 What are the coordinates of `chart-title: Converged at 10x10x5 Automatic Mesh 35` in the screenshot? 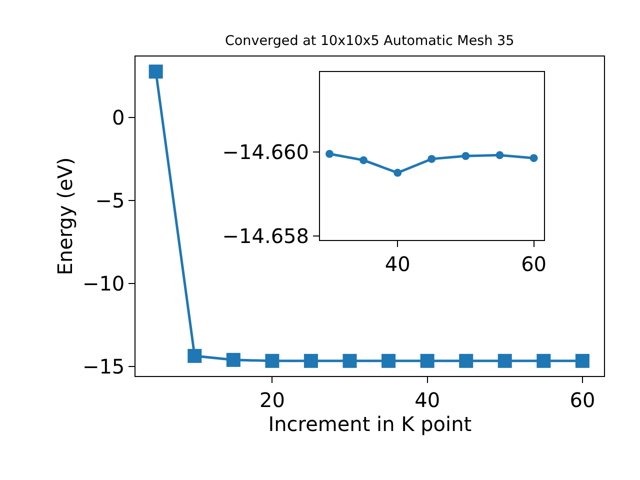 It's located at (369, 41).